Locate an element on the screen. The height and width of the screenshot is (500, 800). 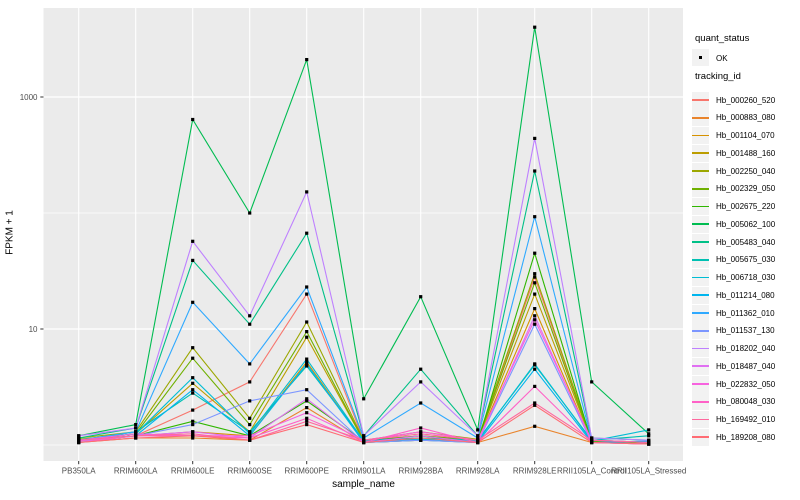
x-tick-label: RRII105LA_Control is located at coordinates (592, 471).